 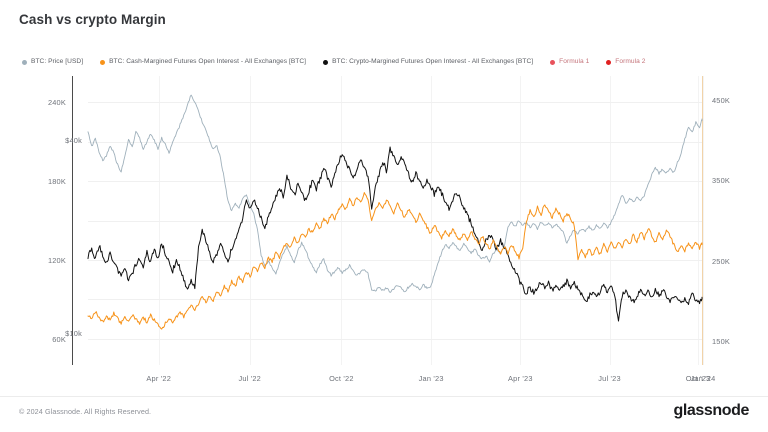 What do you see at coordinates (520, 378) in the screenshot?
I see `x-axis-tick: Apr '23` at bounding box center [520, 378].